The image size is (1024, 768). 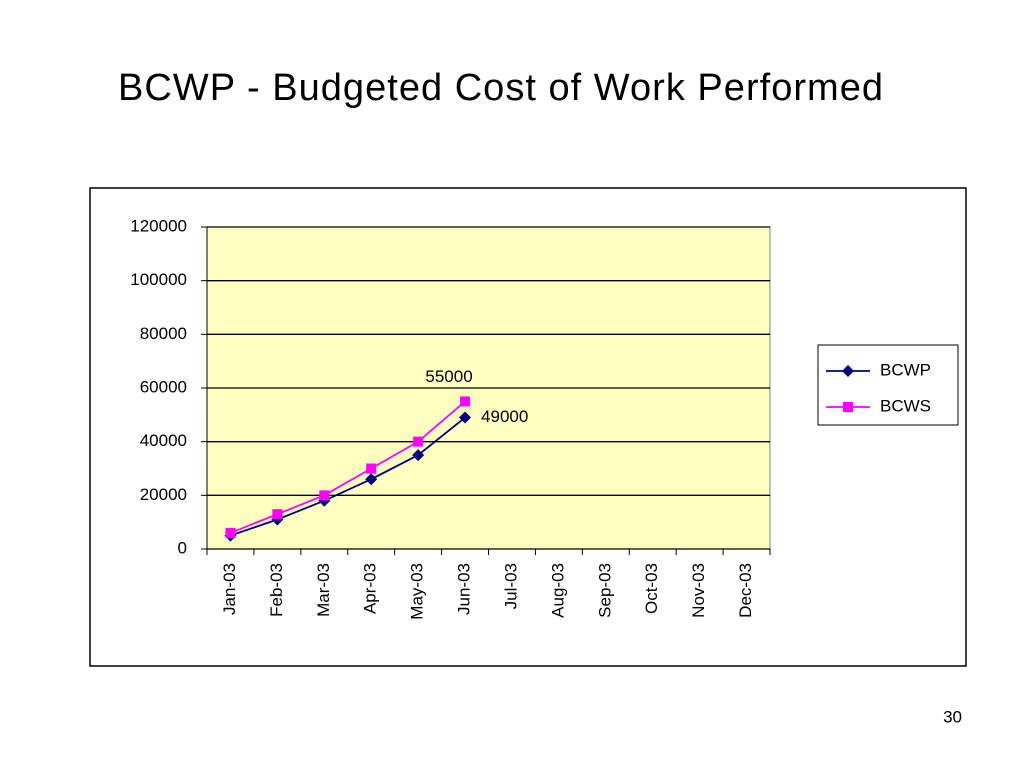 What do you see at coordinates (163, 440) in the screenshot?
I see `y-tick-label: 40000` at bounding box center [163, 440].